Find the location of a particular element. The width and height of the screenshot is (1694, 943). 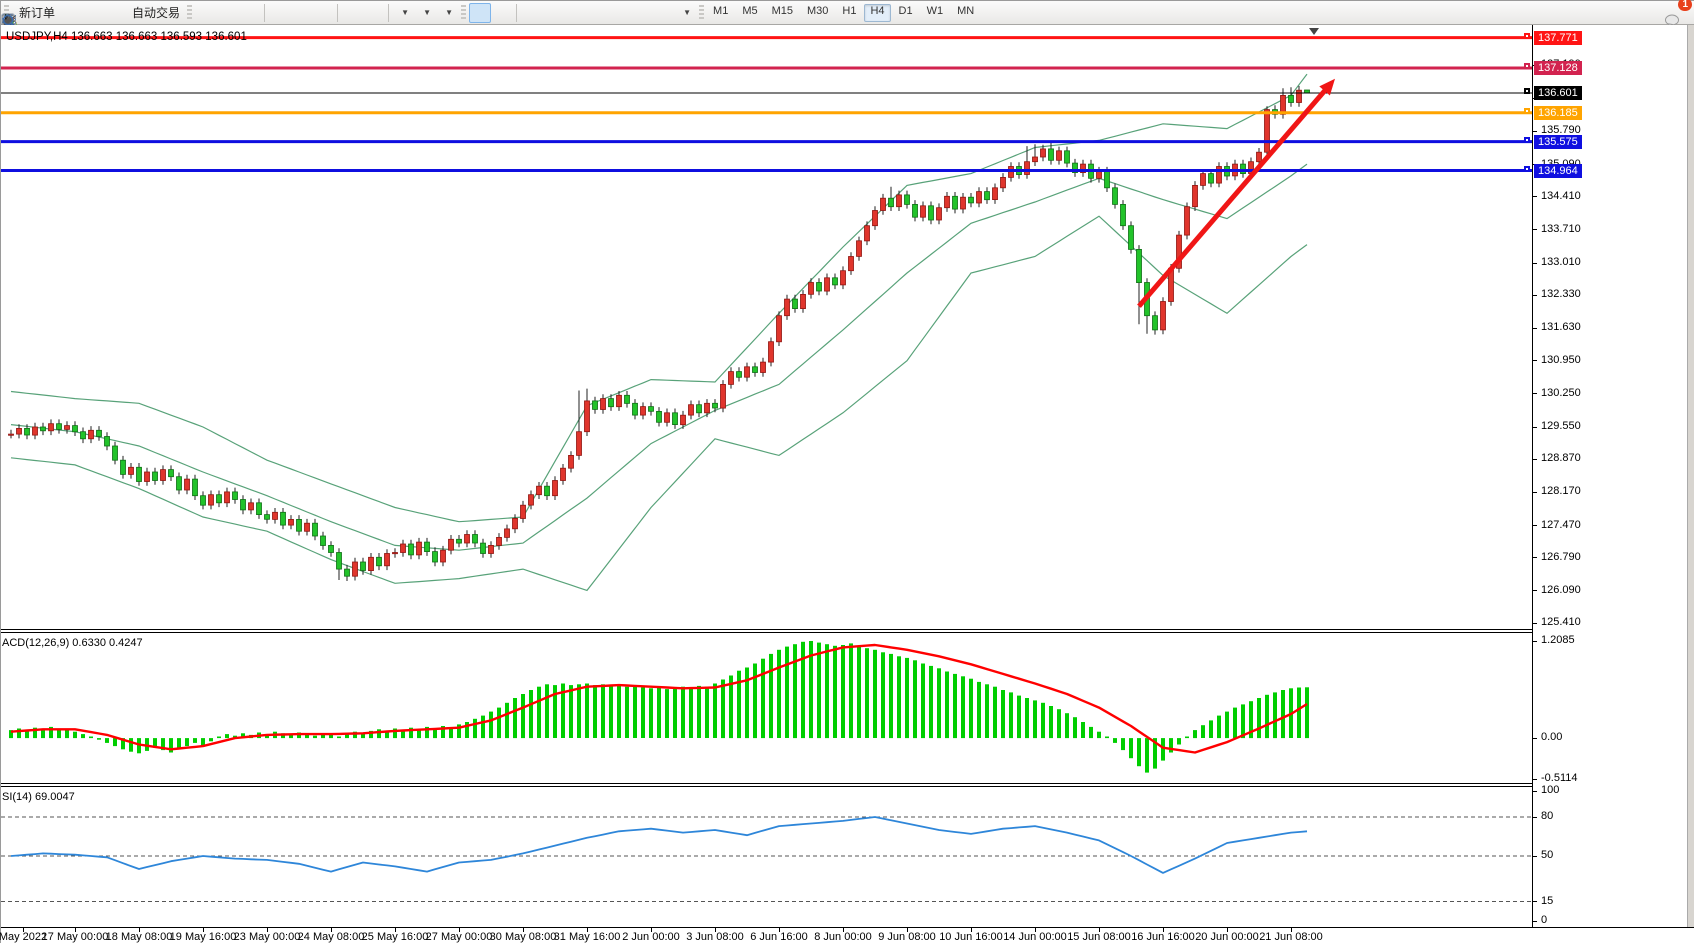

time-axis-label: 10 Jun 16:00 is located at coordinates (971, 937).